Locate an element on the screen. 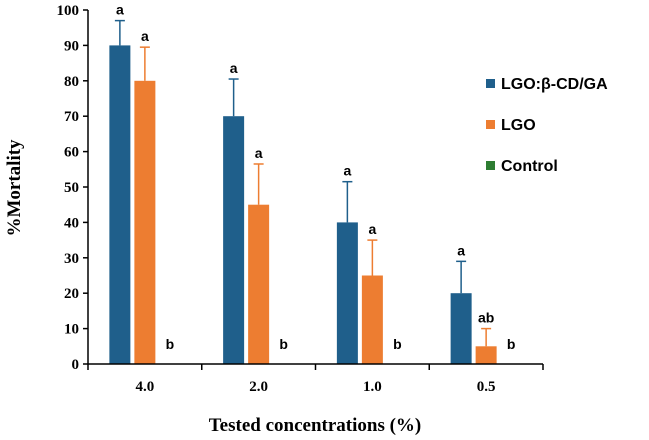 This screenshot has width=649, height=440. y-axis-ticks: 0 10 20 30 40 50 60 70 80 90 100 is located at coordinates (72, 188).